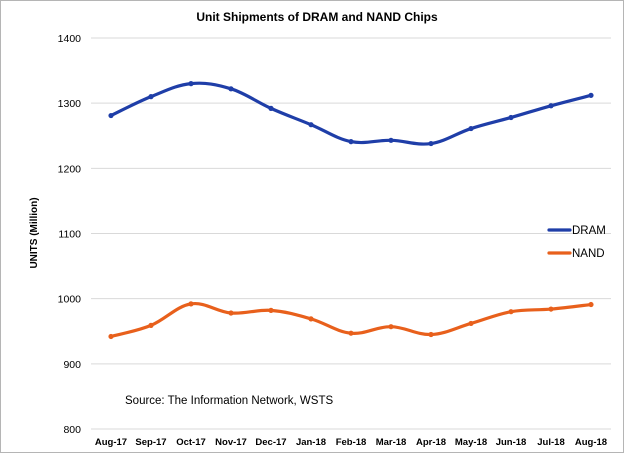 The width and height of the screenshot is (624, 453). What do you see at coordinates (471, 442) in the screenshot?
I see `x-tick-label: May-18` at bounding box center [471, 442].